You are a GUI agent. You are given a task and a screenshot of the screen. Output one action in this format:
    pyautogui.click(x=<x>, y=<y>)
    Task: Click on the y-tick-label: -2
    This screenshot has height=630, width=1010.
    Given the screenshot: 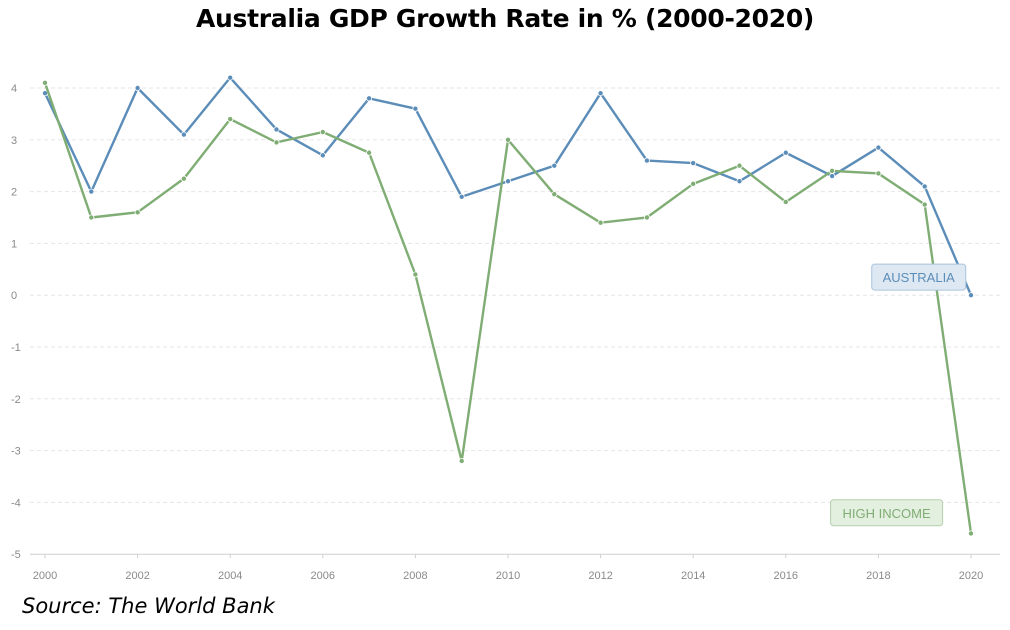 What is the action you would take?
    pyautogui.click(x=16, y=400)
    